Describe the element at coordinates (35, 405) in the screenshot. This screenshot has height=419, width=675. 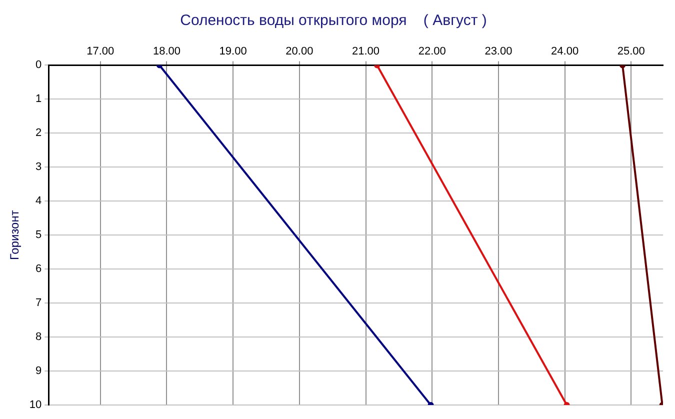
I see `y-tick-label: 10` at that location.